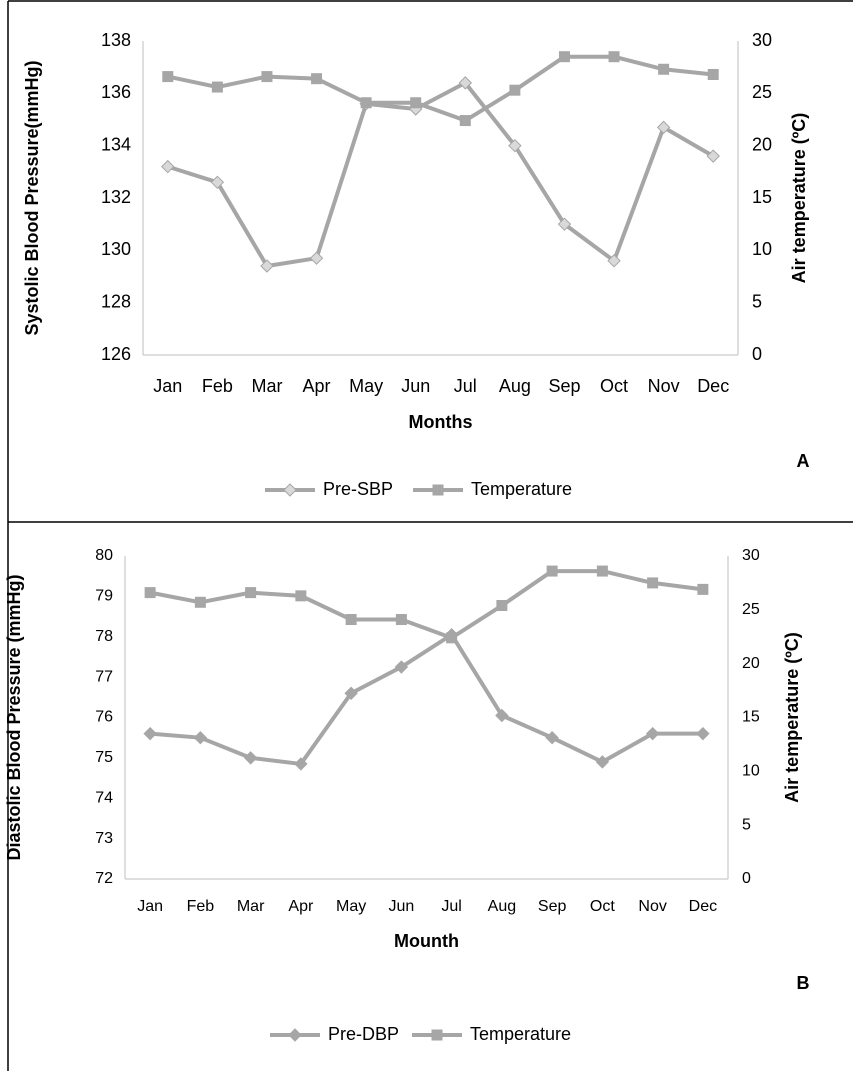 The height and width of the screenshot is (1071, 853). Describe the element at coordinates (104, 797) in the screenshot. I see `y-tick-label: 74` at that location.